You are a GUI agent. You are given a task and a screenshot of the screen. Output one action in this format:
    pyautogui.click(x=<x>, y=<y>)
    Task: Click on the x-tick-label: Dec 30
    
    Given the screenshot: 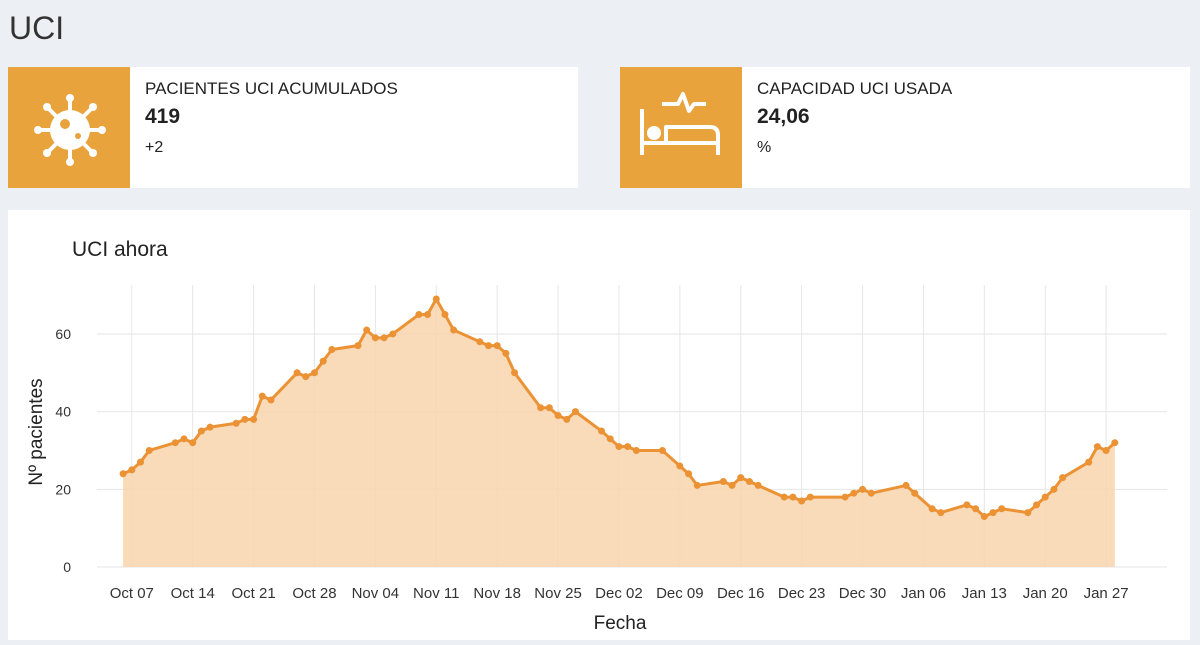 What is the action you would take?
    pyautogui.click(x=863, y=593)
    